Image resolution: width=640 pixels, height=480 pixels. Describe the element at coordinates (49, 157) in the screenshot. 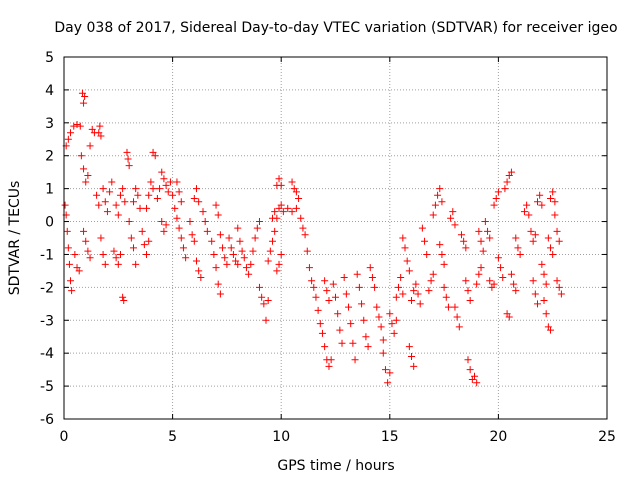

I see `y-tick-label: 2` at that location.